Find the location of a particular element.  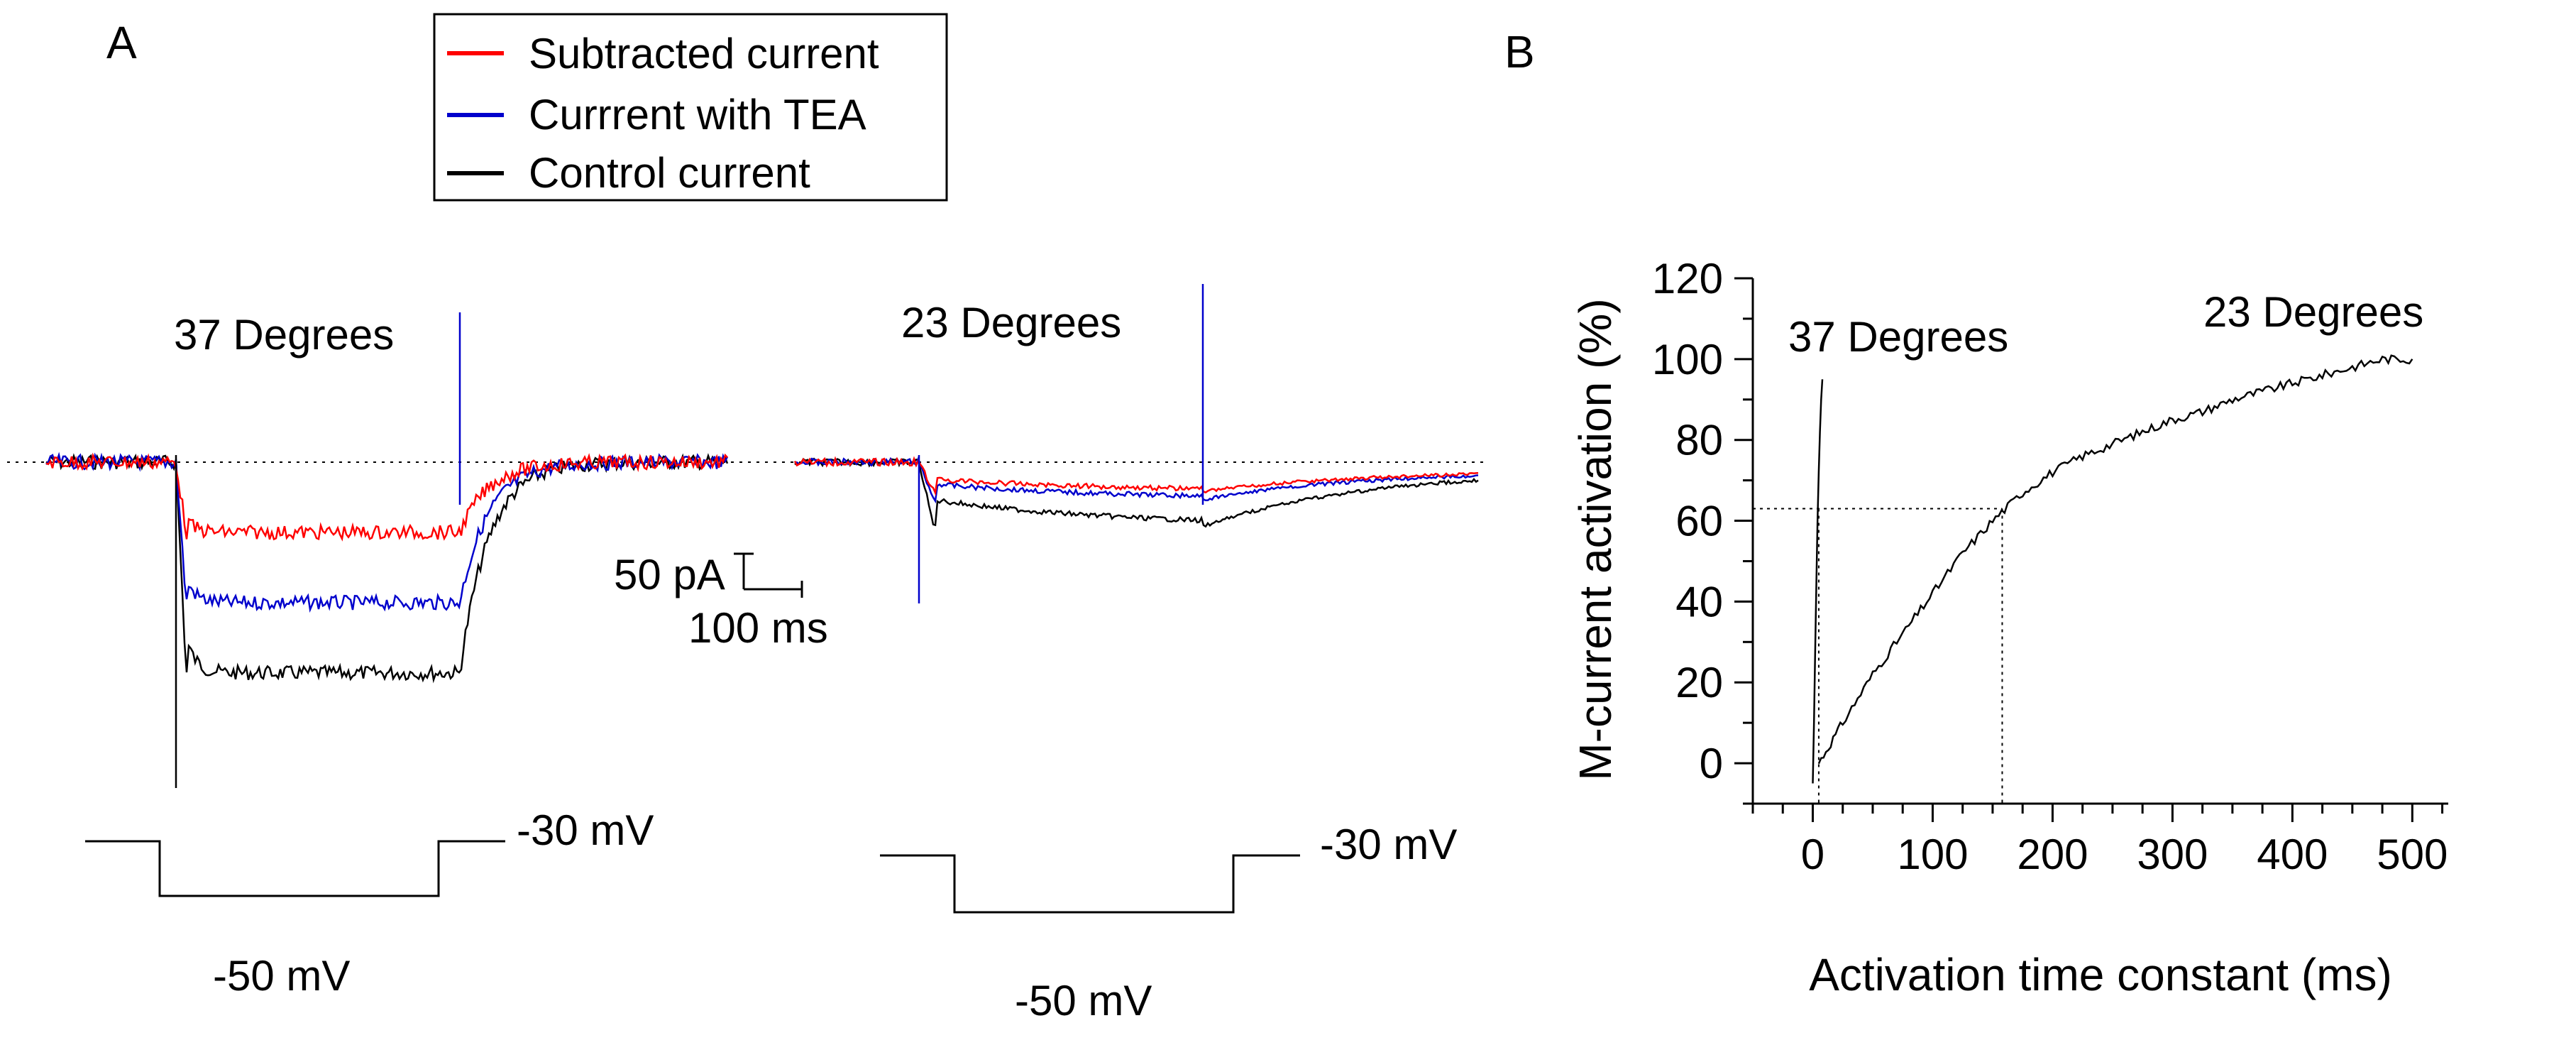

y-ticks: 0 20 40 60 80 100 120 is located at coordinates (1702, 530).